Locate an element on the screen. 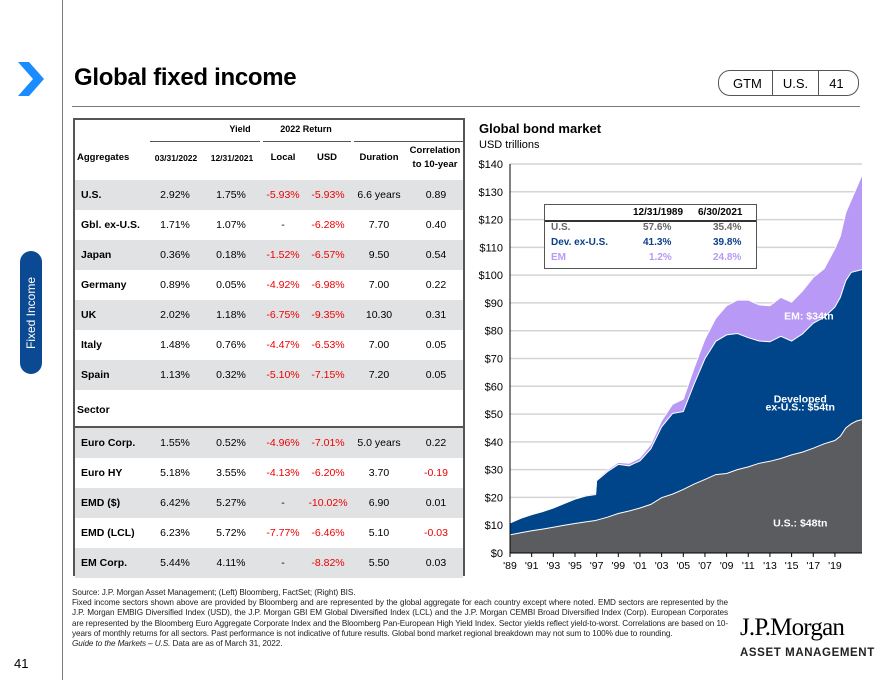 Image resolution: width=880 pixels, height=680 pixels. label-us: U.S.: $48tn is located at coordinates (800, 523).